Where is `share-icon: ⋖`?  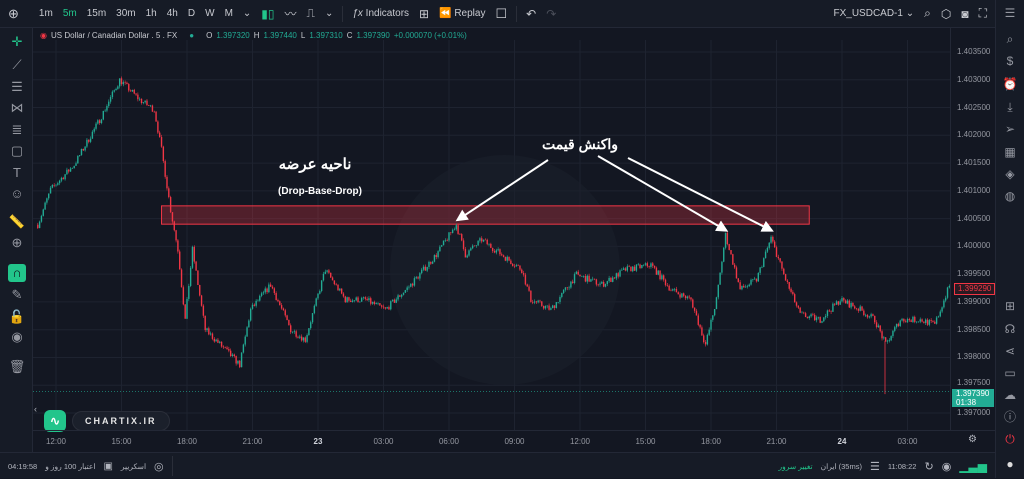
share-icon: ⋖ is located at coordinates (1010, 351).